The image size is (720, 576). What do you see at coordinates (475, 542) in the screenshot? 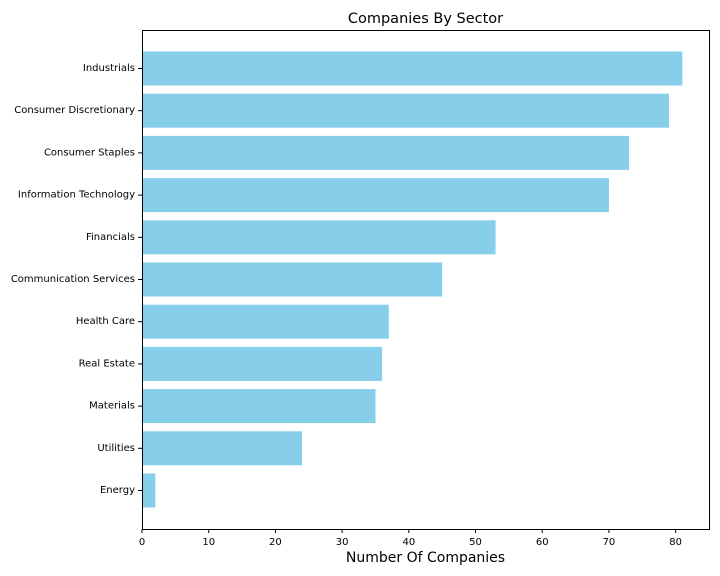
I see `x-tick-label: 50` at bounding box center [475, 542].